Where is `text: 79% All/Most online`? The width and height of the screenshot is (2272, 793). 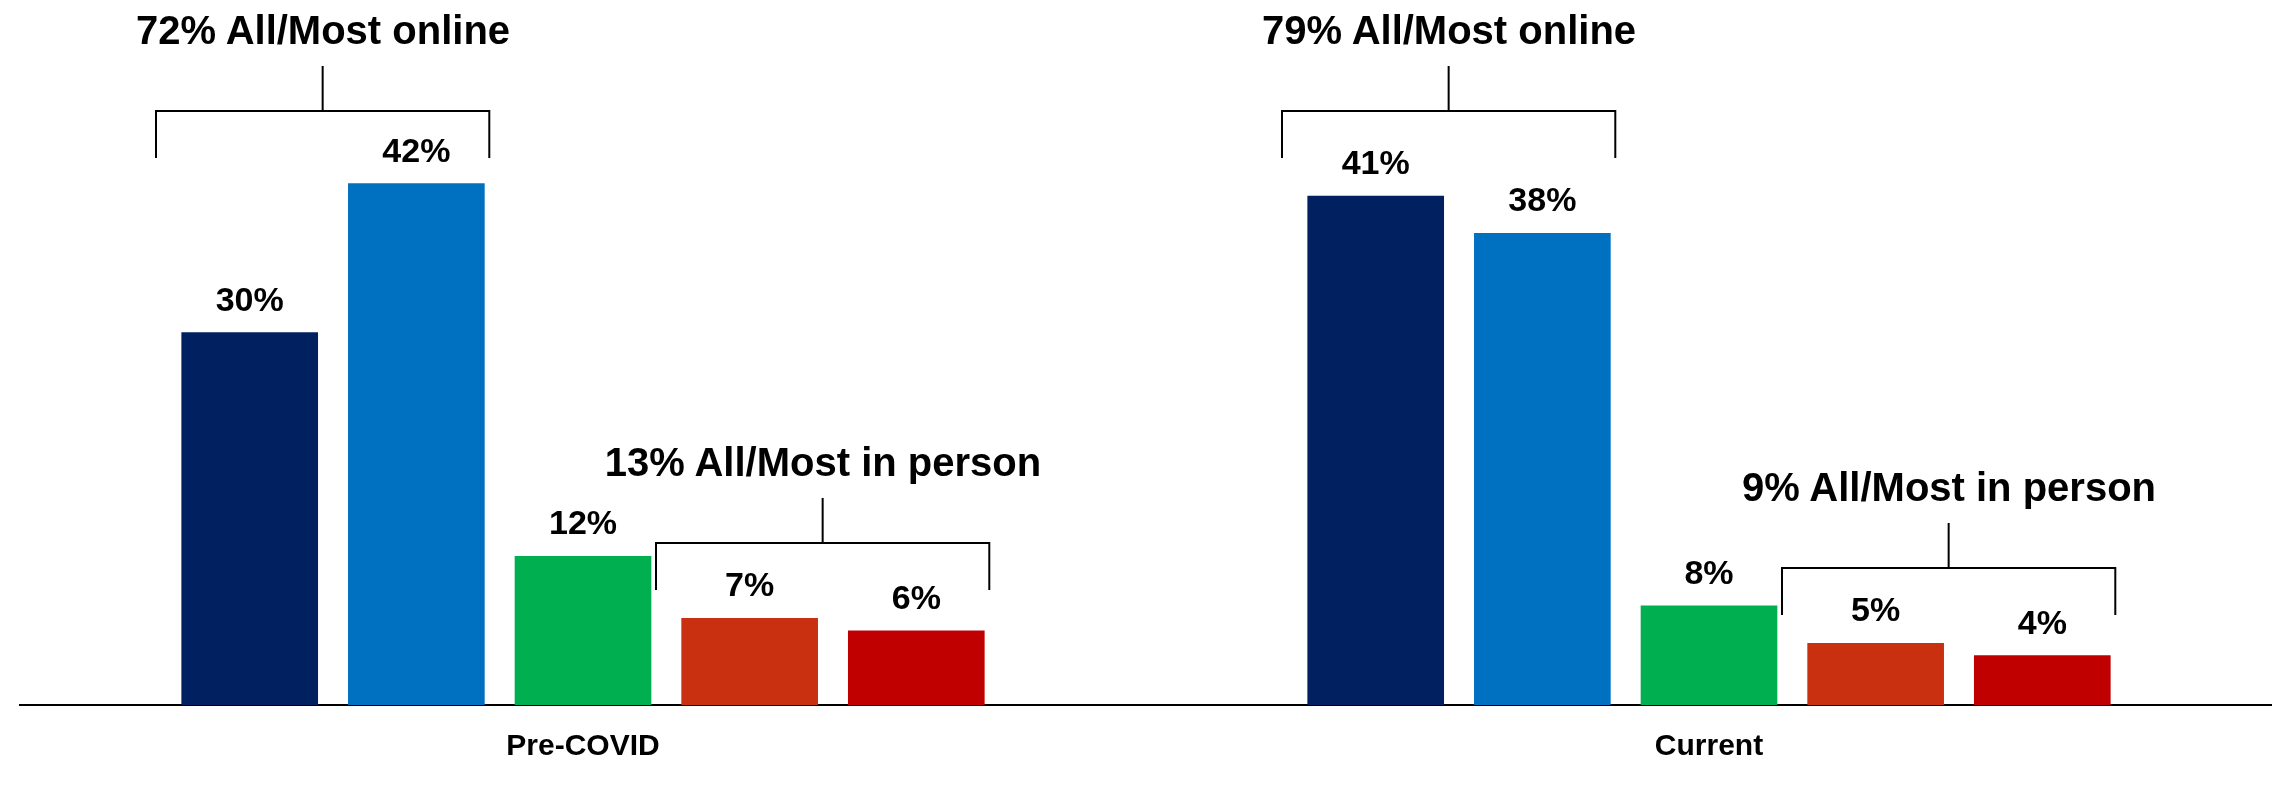 text: 79% All/Most online is located at coordinates (1449, 30).